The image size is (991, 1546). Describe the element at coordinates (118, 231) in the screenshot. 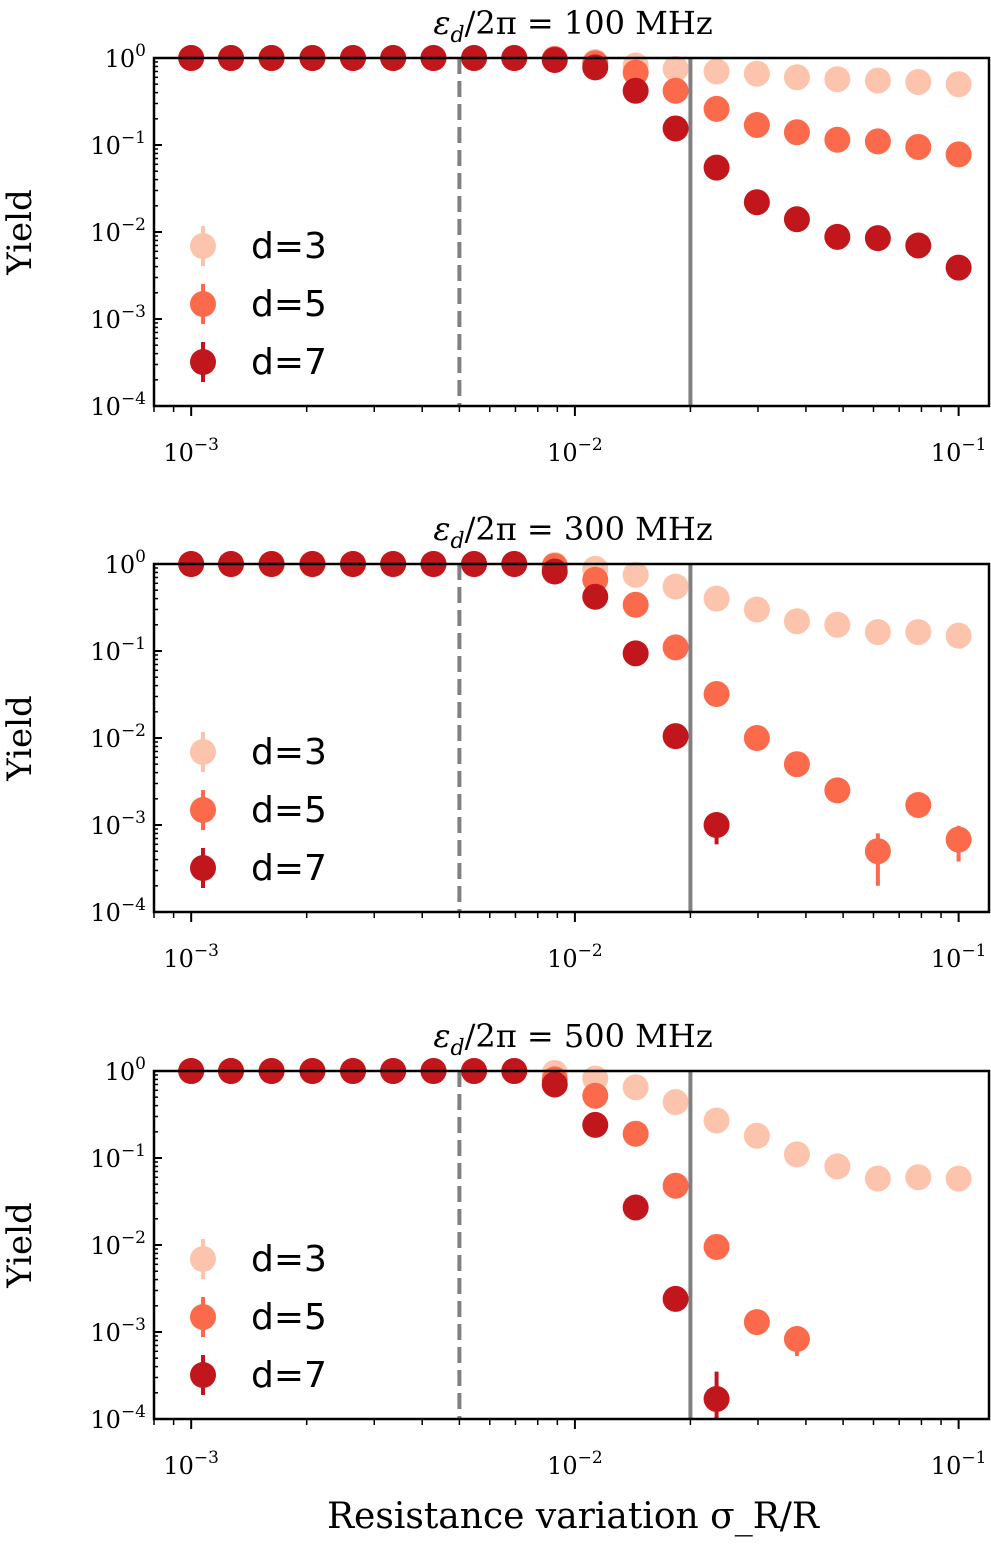

I see `y-tick-label: 10⁻²` at that location.